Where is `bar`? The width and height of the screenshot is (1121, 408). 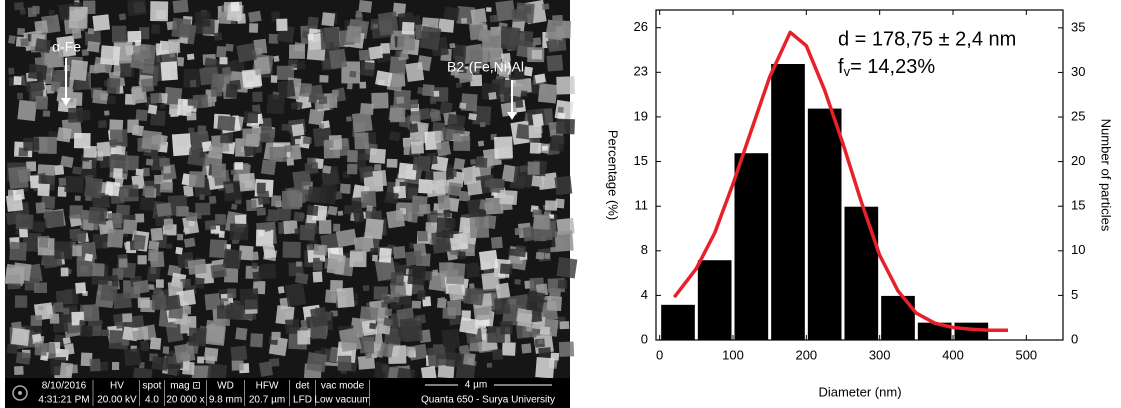
bar is located at coordinates (788, 202).